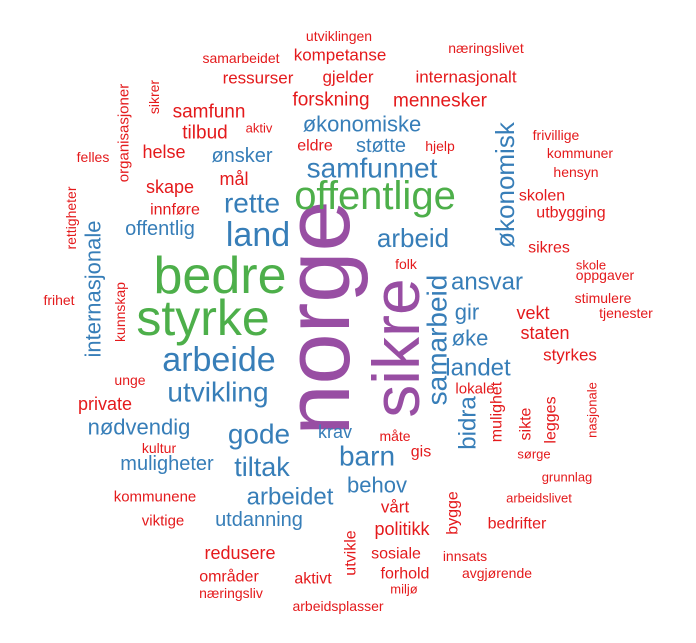 Image resolution: width=696 pixels, height=643 pixels. What do you see at coordinates (170, 187) in the screenshot?
I see `word-skape: skape` at bounding box center [170, 187].